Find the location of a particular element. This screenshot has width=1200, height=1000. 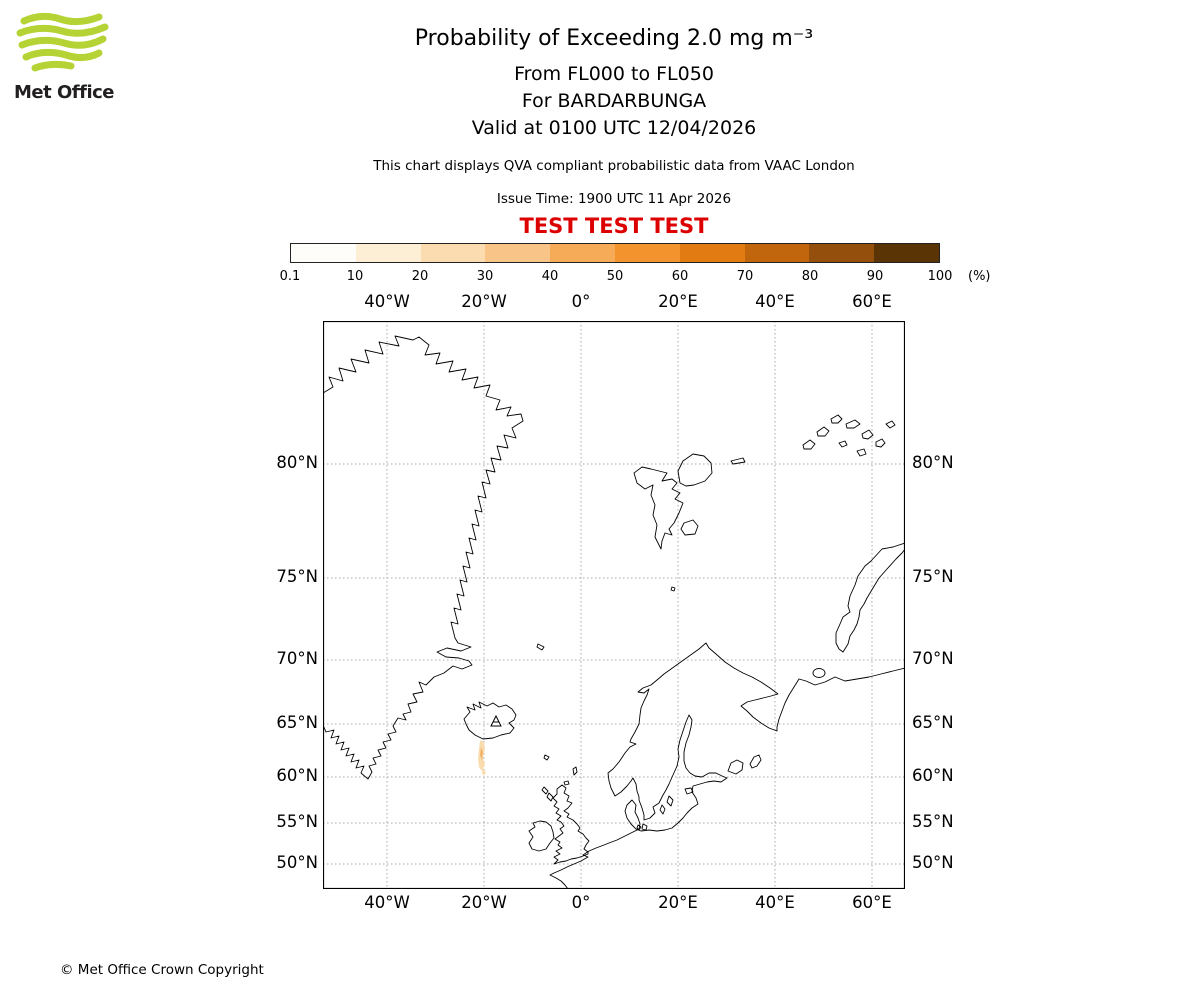

coast-greenland is located at coordinates (423, 557).